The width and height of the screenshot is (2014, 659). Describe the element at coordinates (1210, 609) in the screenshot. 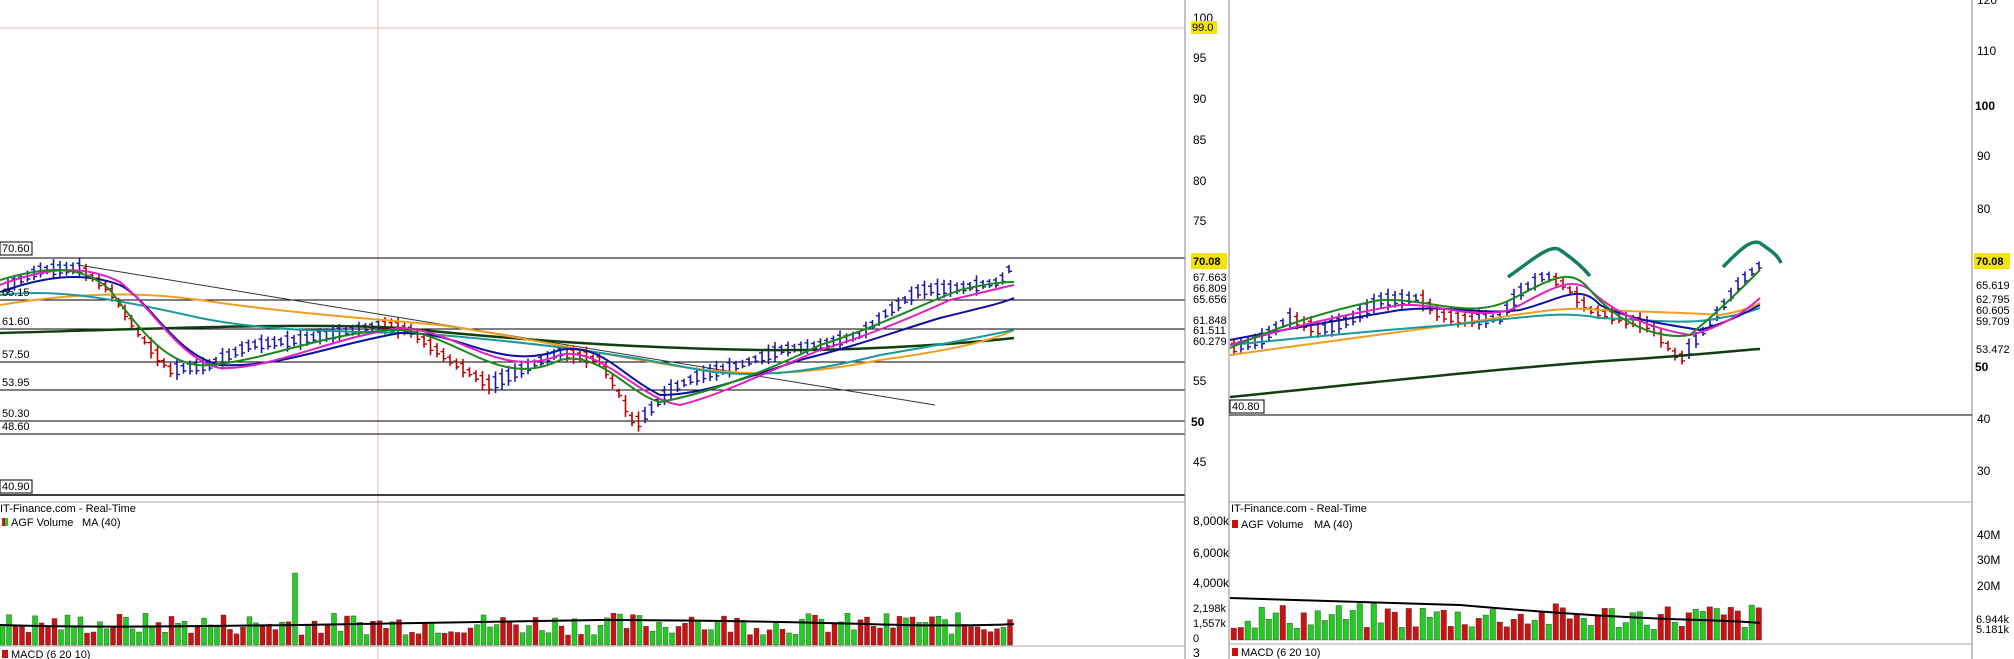

I see `left-volume-value-label: 2,198k` at that location.